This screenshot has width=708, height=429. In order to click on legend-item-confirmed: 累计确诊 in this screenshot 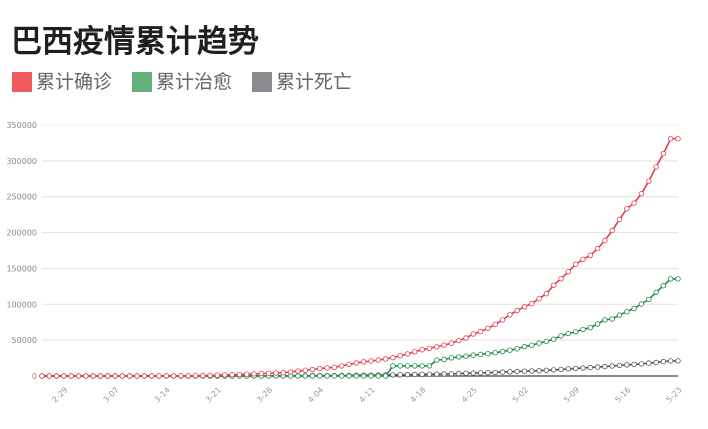, I will do `click(62, 82)`.